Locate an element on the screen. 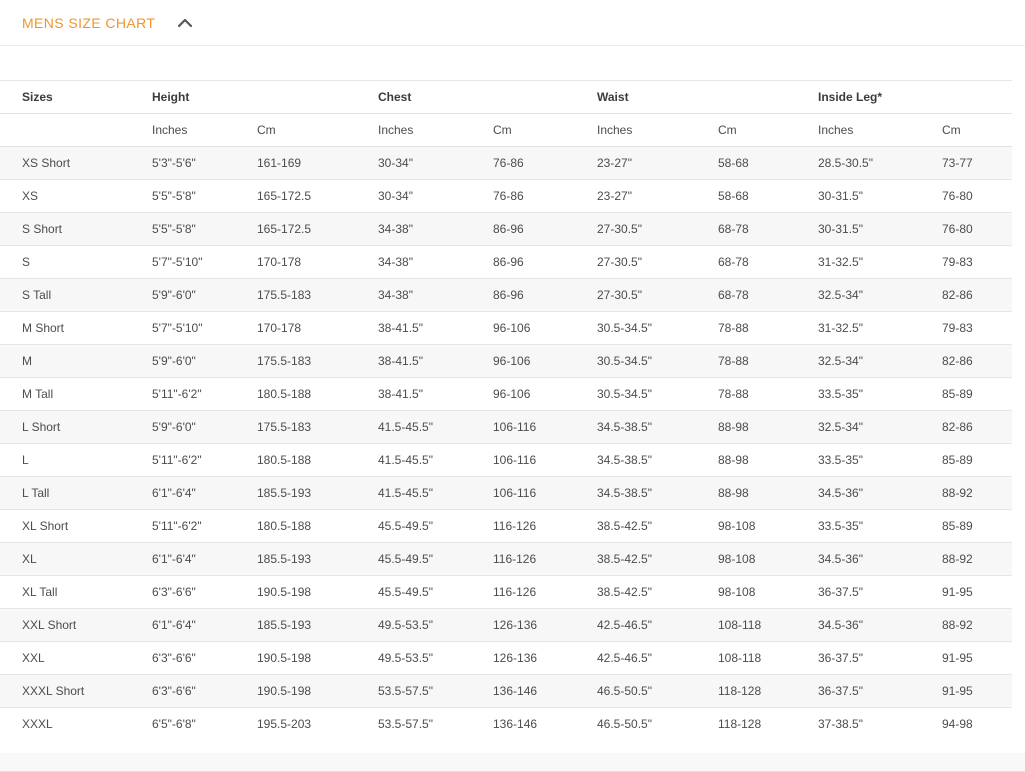  table-cell: 30-31.5" is located at coordinates (840, 229).